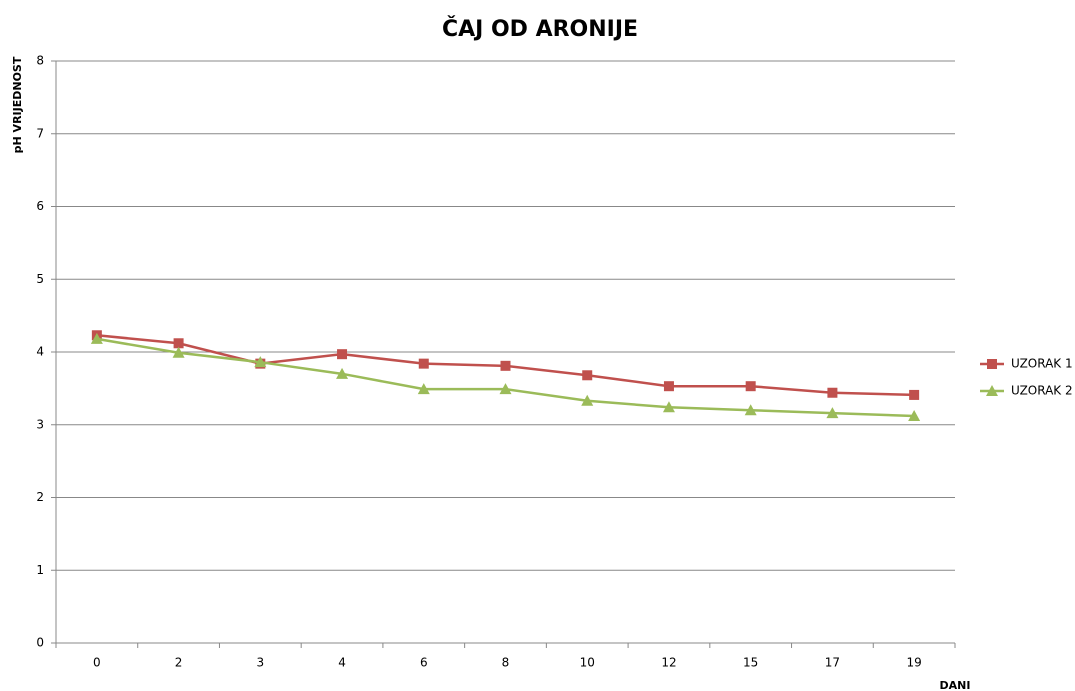  Describe the element at coordinates (506, 663) in the screenshot. I see `x-tick-label: 8` at that location.